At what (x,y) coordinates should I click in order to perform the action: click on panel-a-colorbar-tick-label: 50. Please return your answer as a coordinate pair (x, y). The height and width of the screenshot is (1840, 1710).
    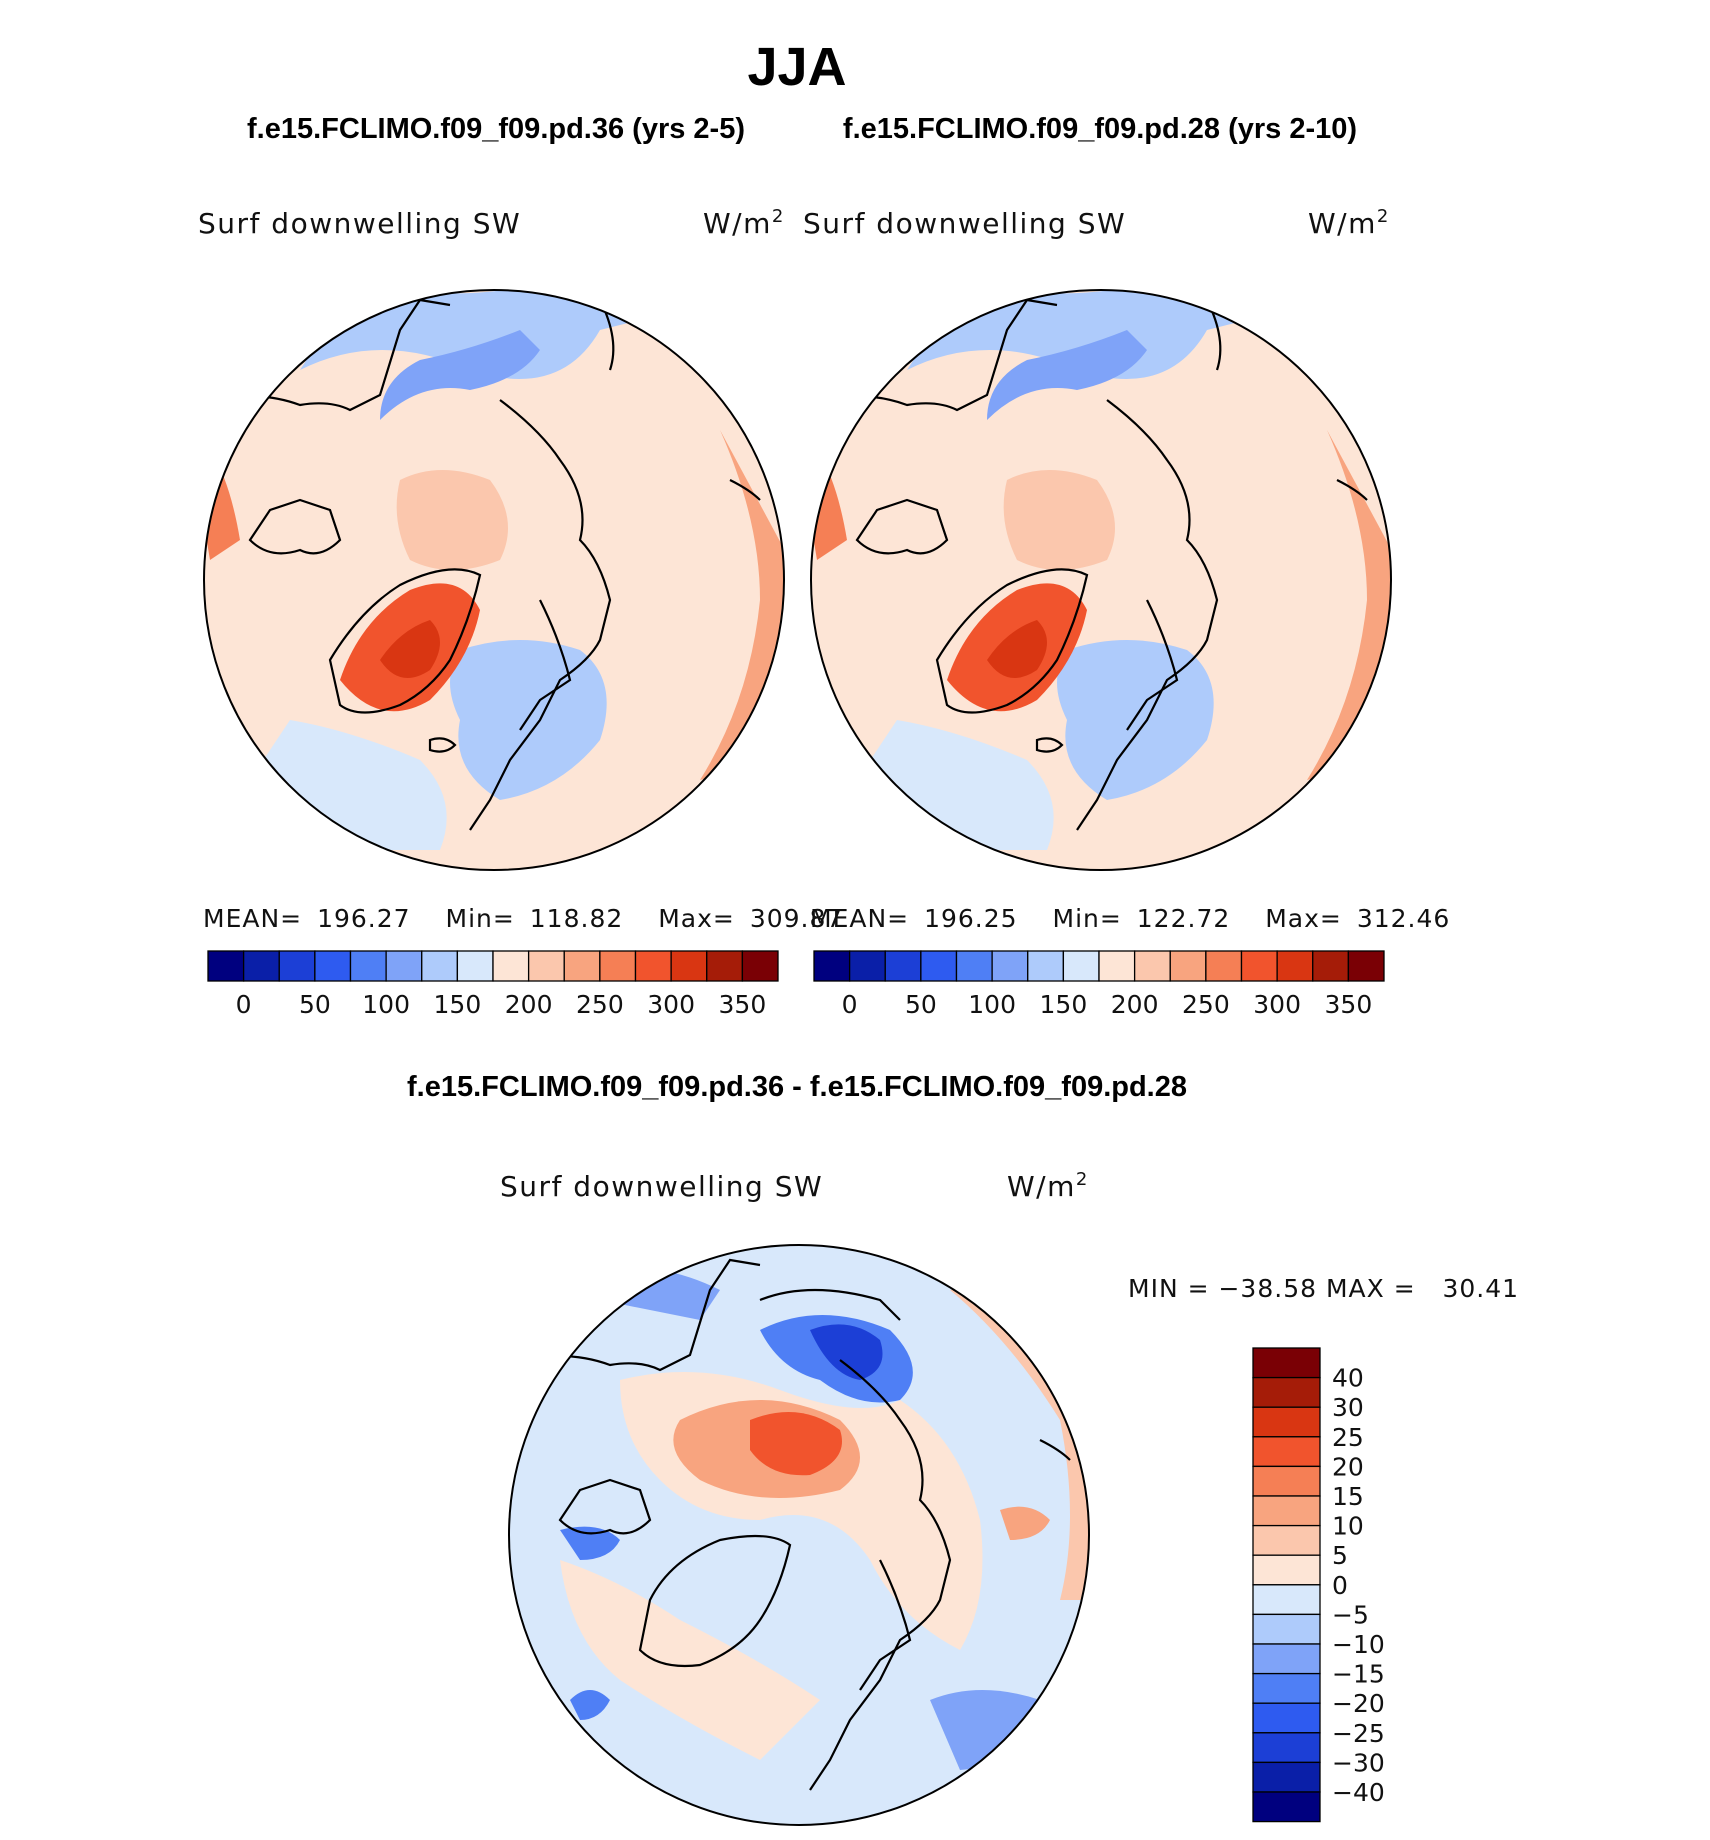
    Looking at the image, I should click on (315, 1004).